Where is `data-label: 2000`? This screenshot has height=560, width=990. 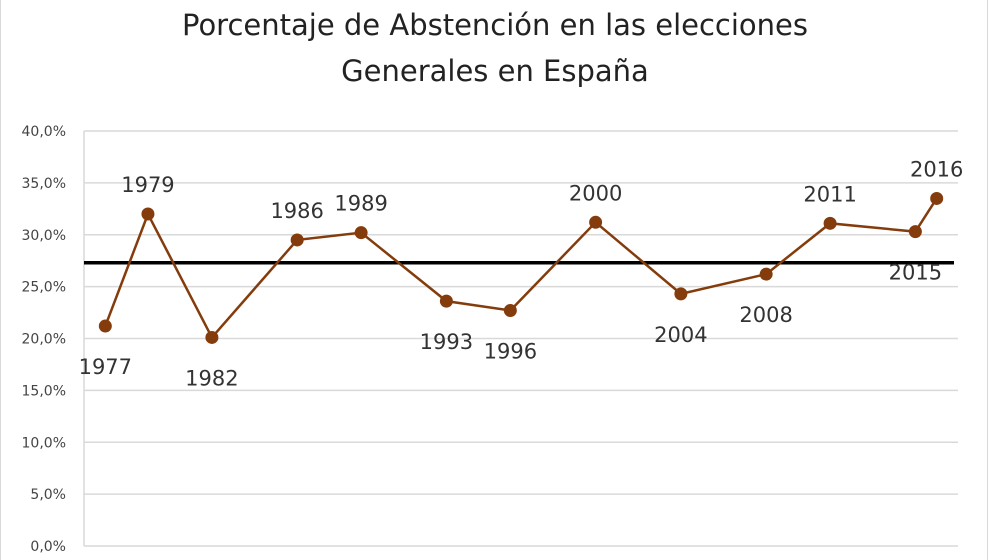
data-label: 2000 is located at coordinates (595, 193).